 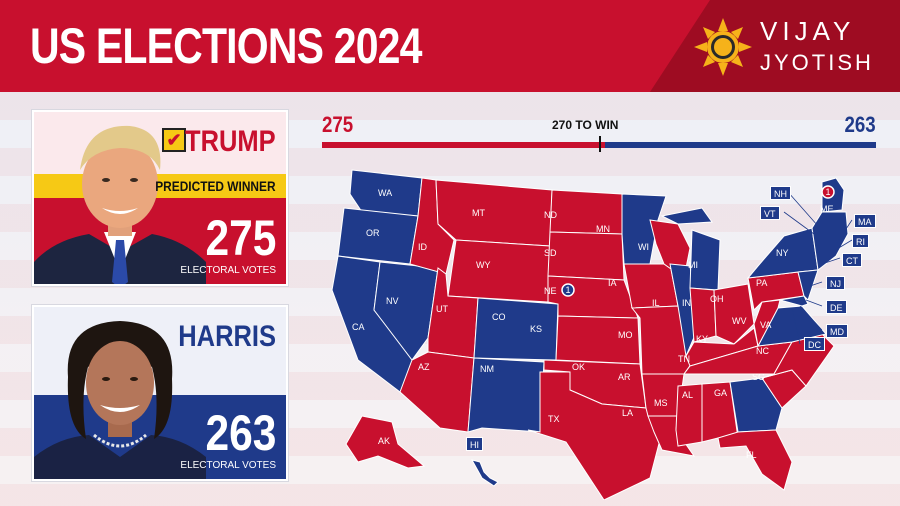 What do you see at coordinates (827, 209) in the screenshot?
I see `label-me: ME` at bounding box center [827, 209].